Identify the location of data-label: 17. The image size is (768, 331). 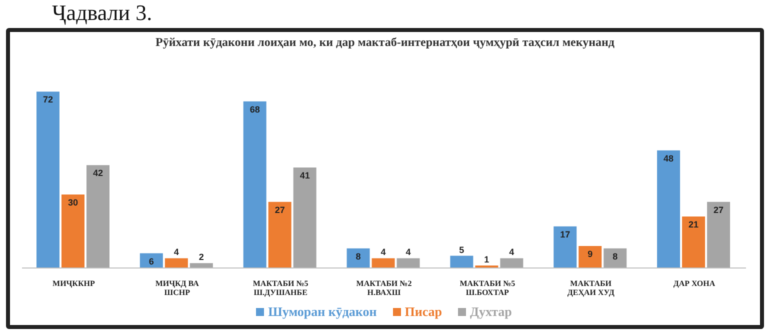
(565, 234).